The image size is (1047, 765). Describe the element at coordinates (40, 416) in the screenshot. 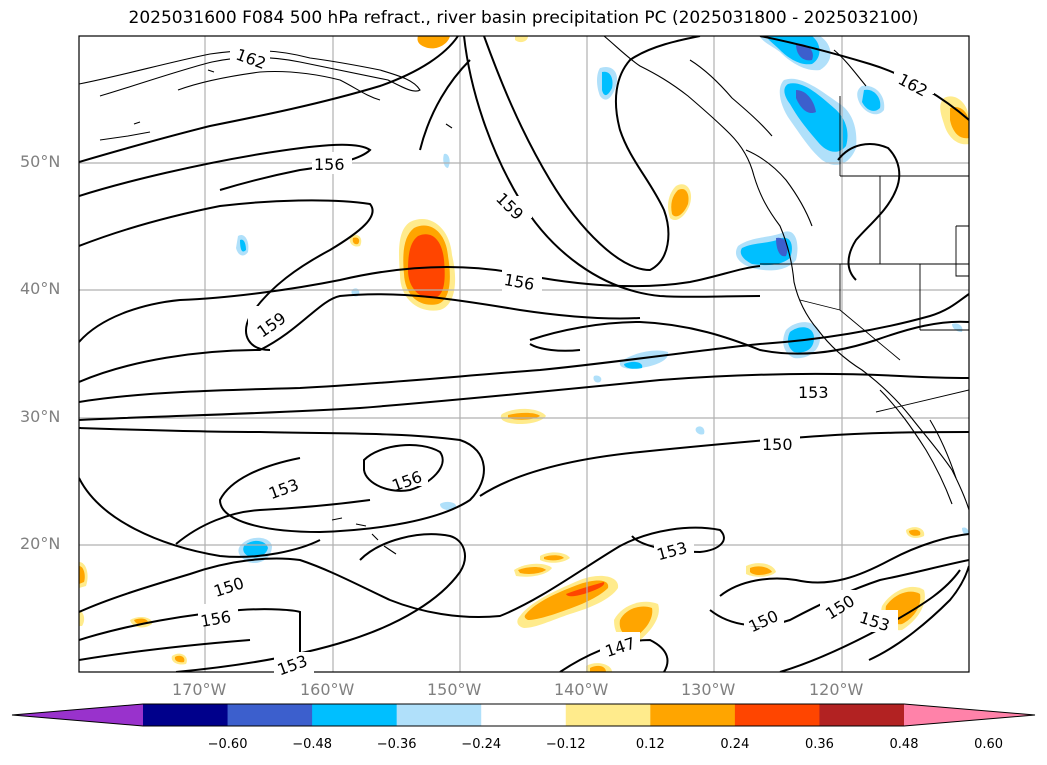

I see `latitude-label: 30°N` at that location.